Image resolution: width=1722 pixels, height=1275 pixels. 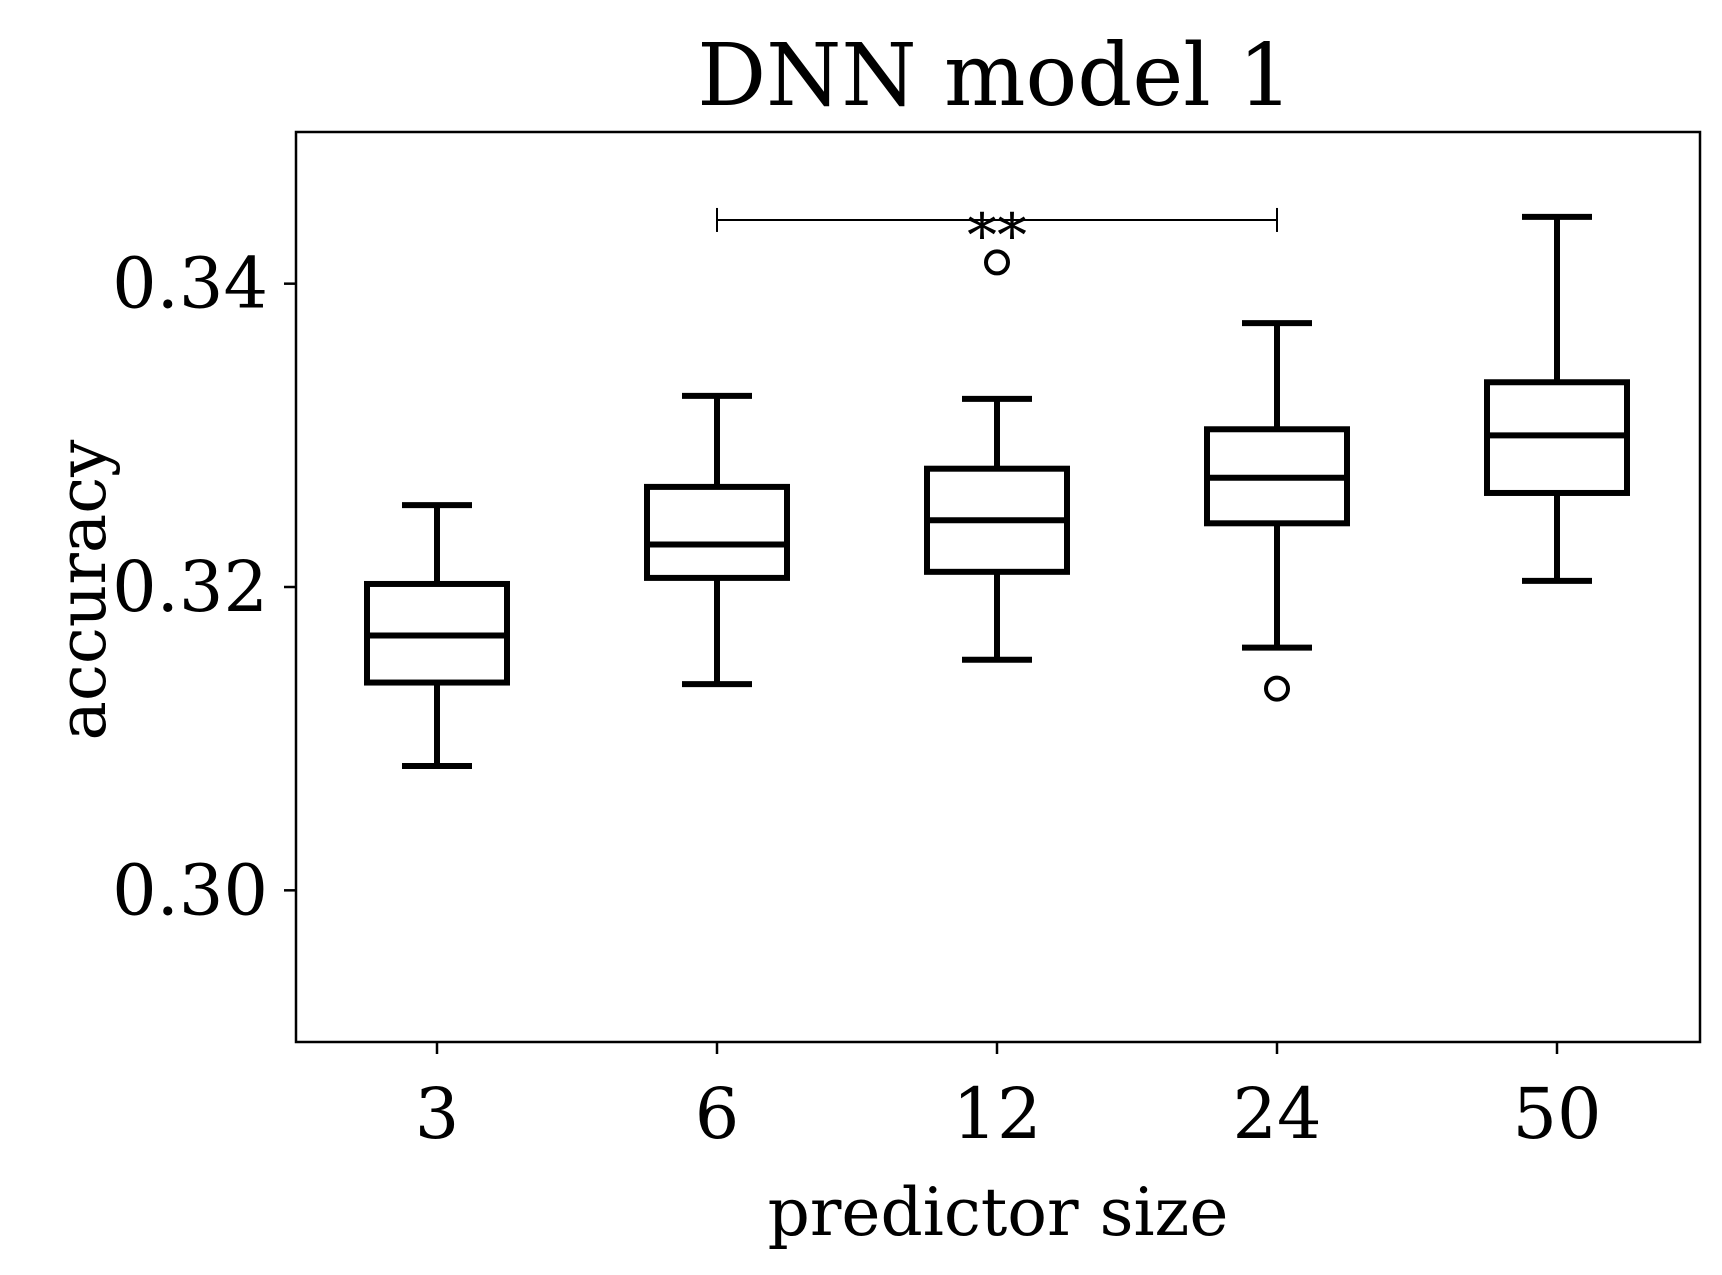 What do you see at coordinates (437, 1114) in the screenshot?
I see `x-tick-label: 3` at bounding box center [437, 1114].